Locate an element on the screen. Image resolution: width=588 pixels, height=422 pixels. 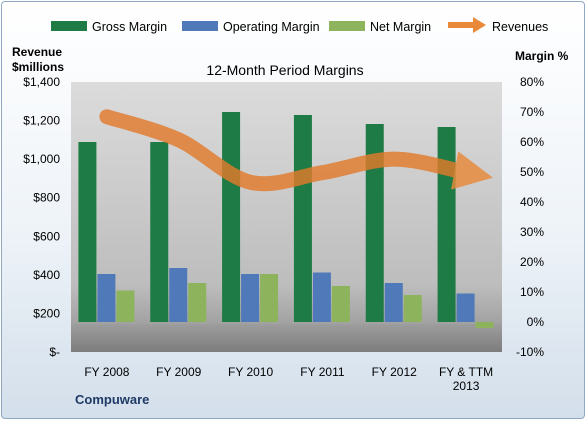
y-right-axis-ticks: -10% 0% 10% 20% 30% 40% 50% 60% 70% 80% is located at coordinates (530, 217).